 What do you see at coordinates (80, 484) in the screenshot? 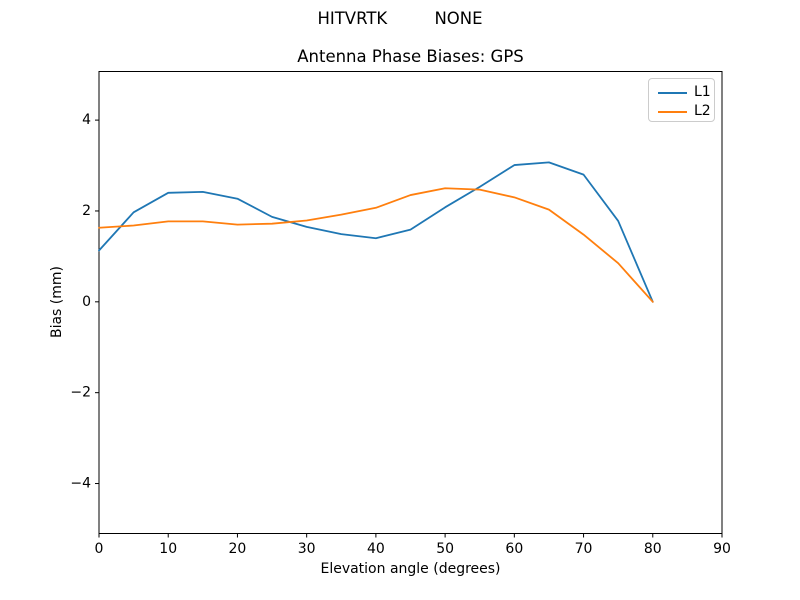
I see `y-tick-label: −4` at bounding box center [80, 484].